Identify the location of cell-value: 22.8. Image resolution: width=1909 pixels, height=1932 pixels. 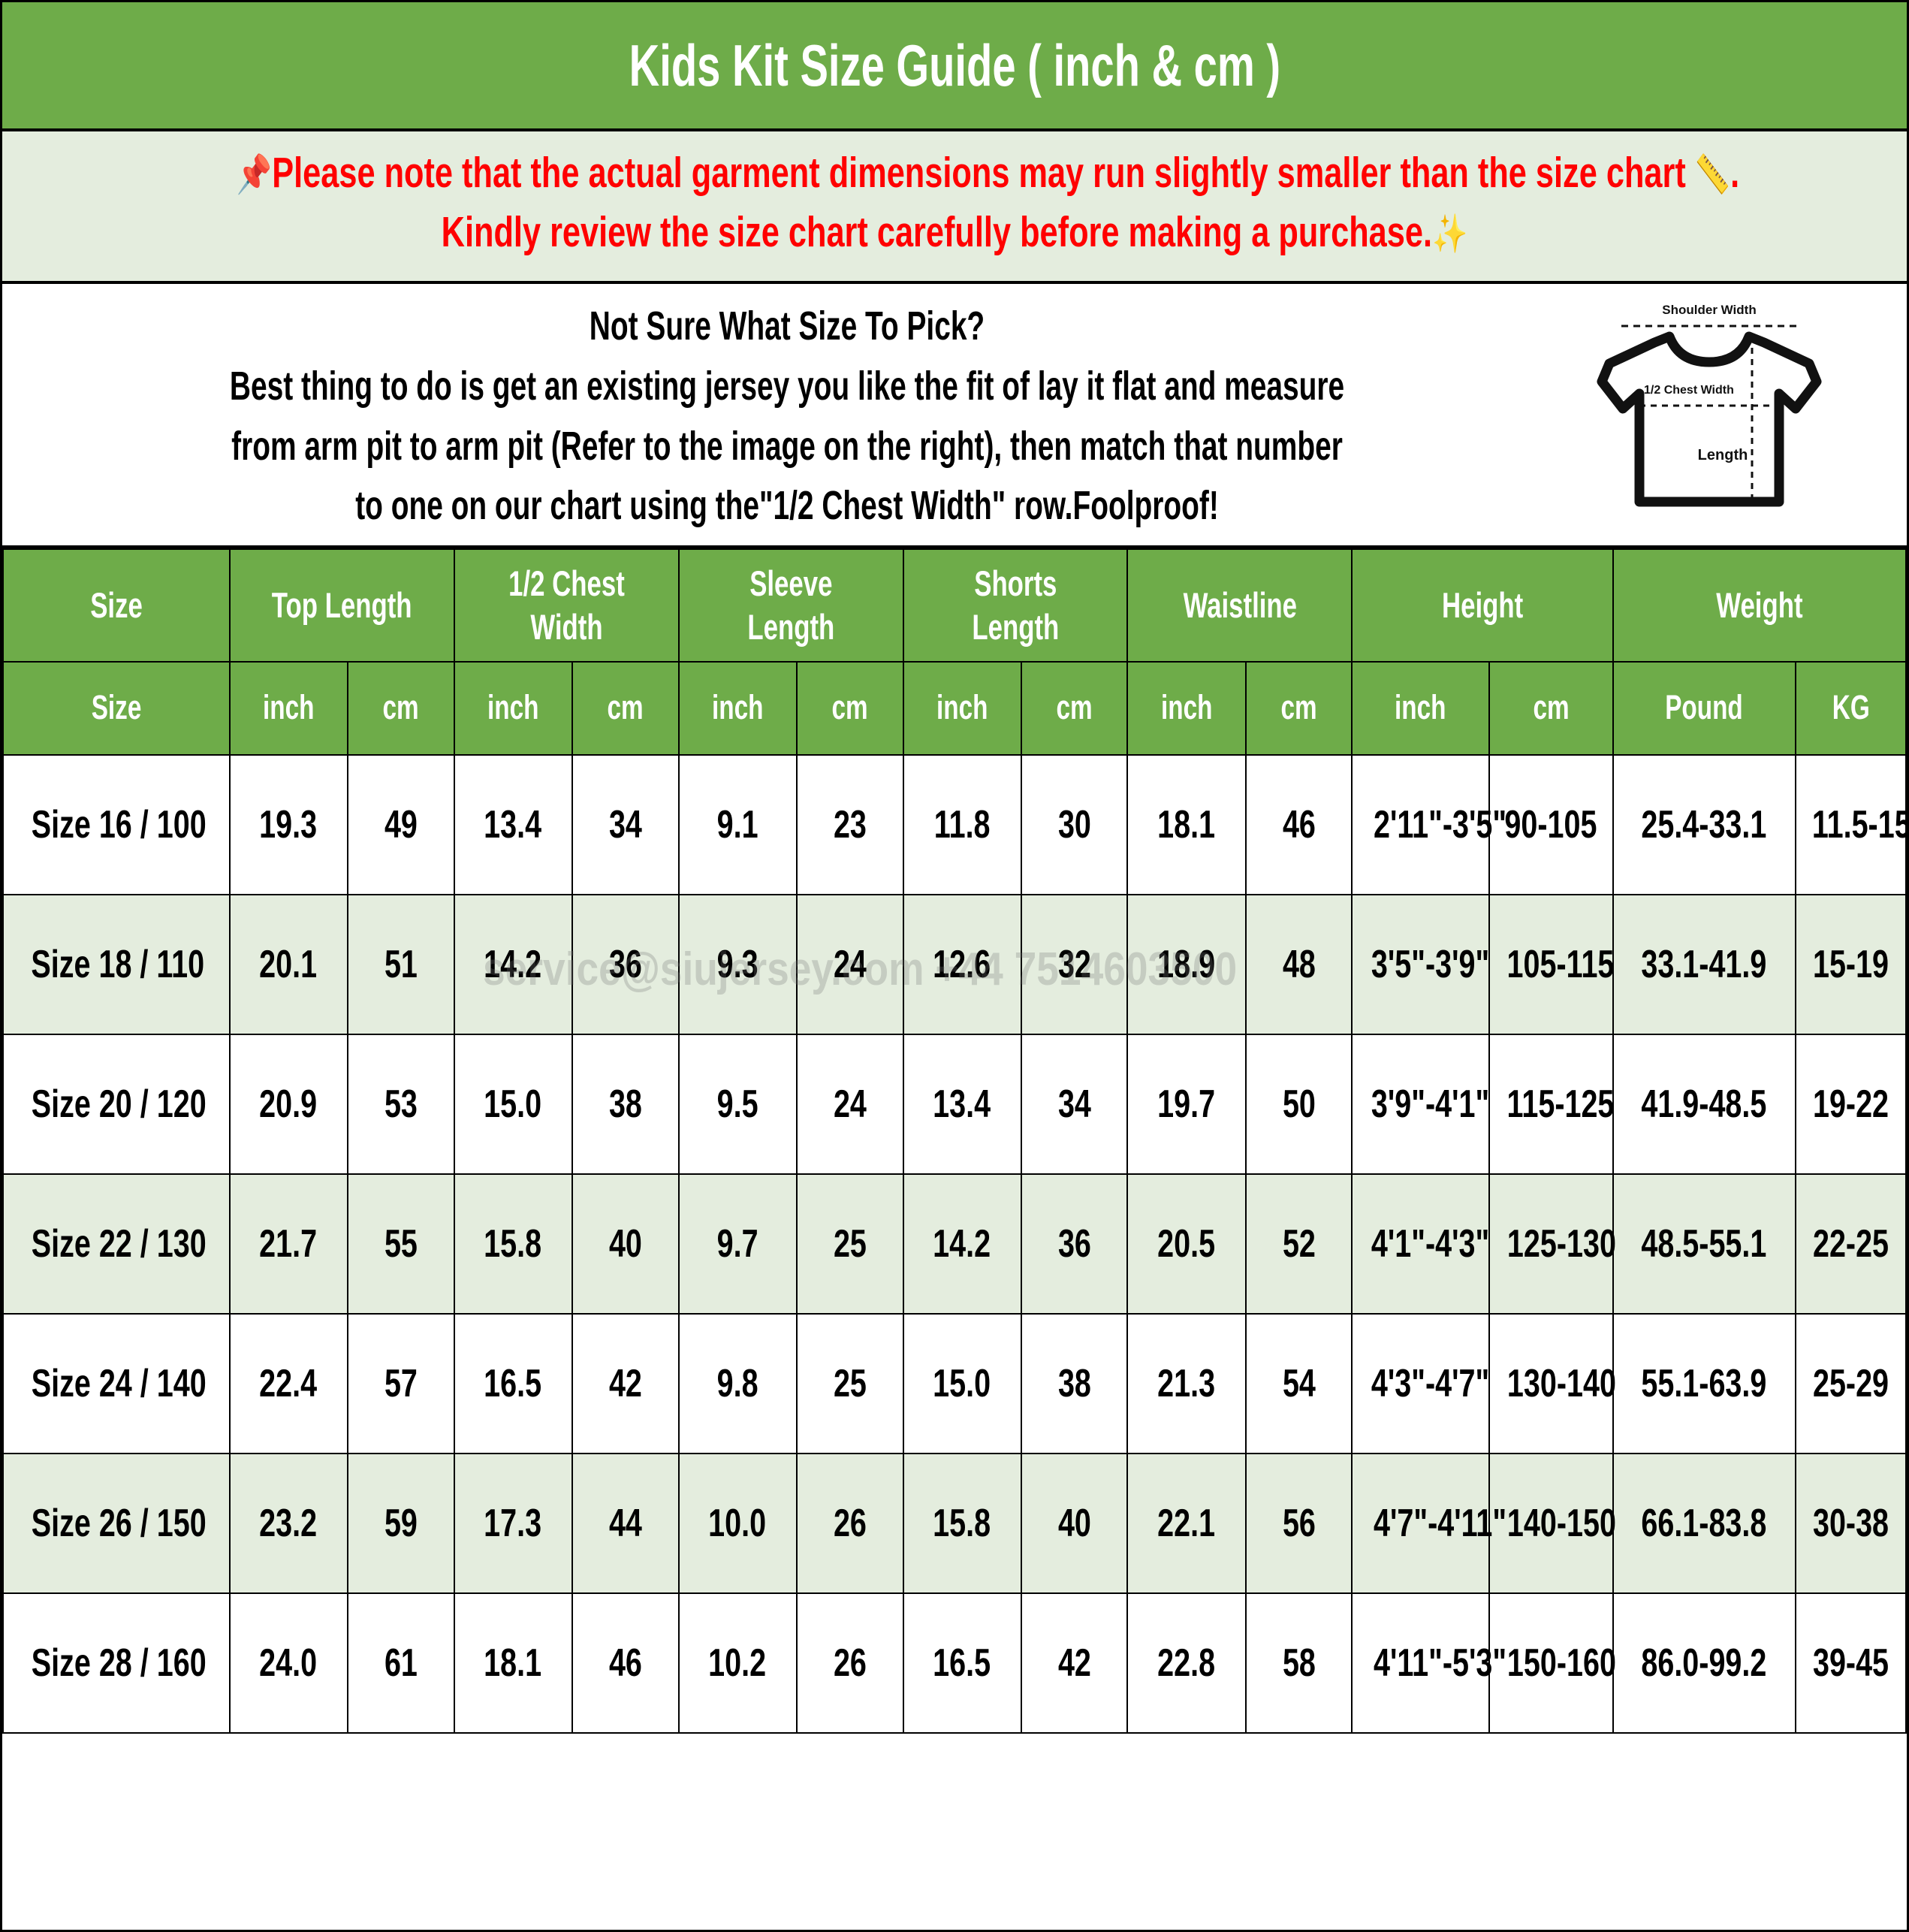
(1186, 1663).